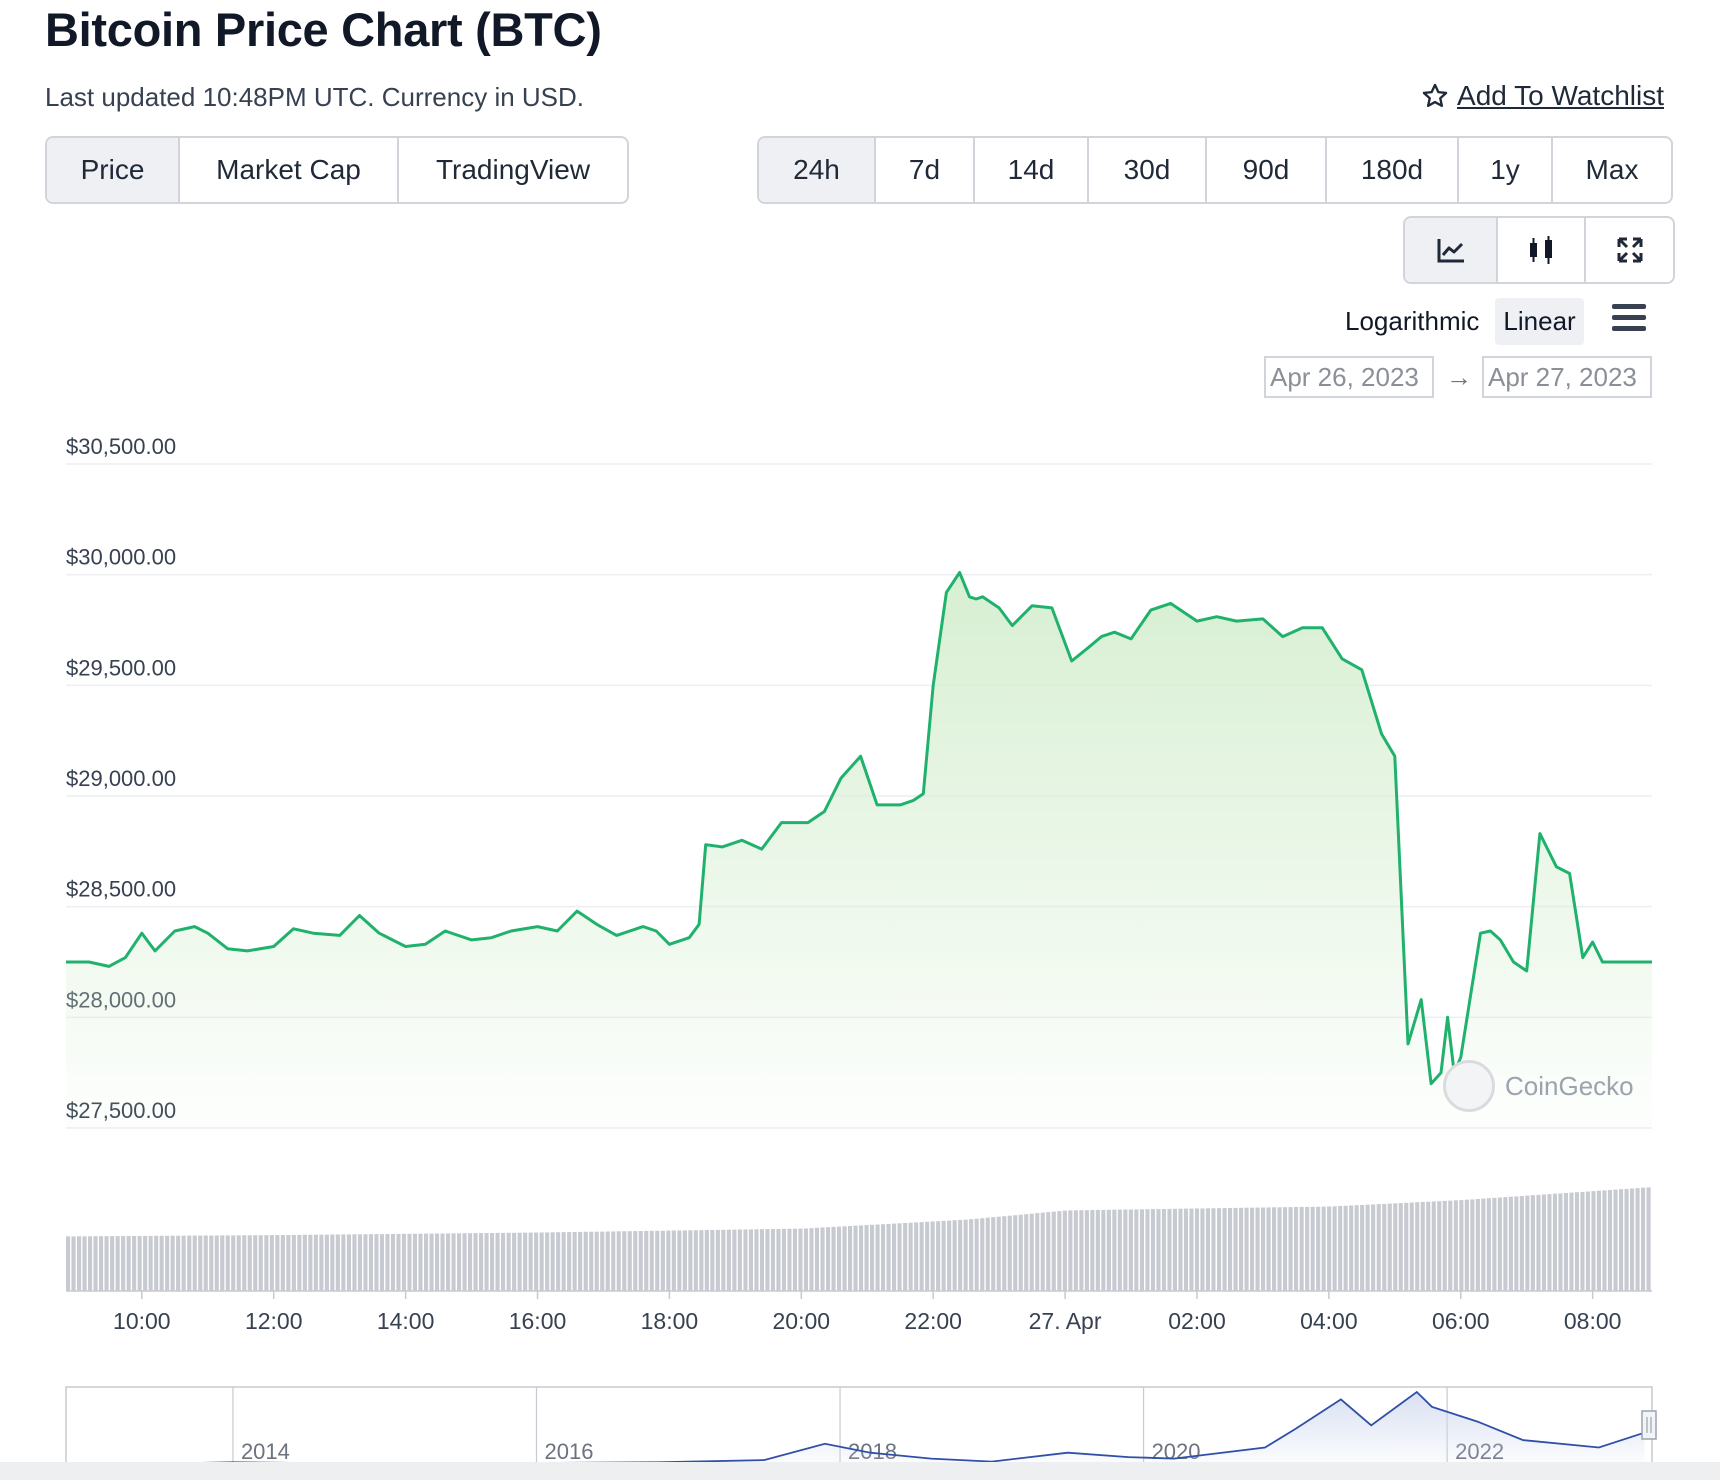 The width and height of the screenshot is (1720, 1480). What do you see at coordinates (1542, 96) in the screenshot?
I see `add-to-watchlist-button: Add To Watchlist` at bounding box center [1542, 96].